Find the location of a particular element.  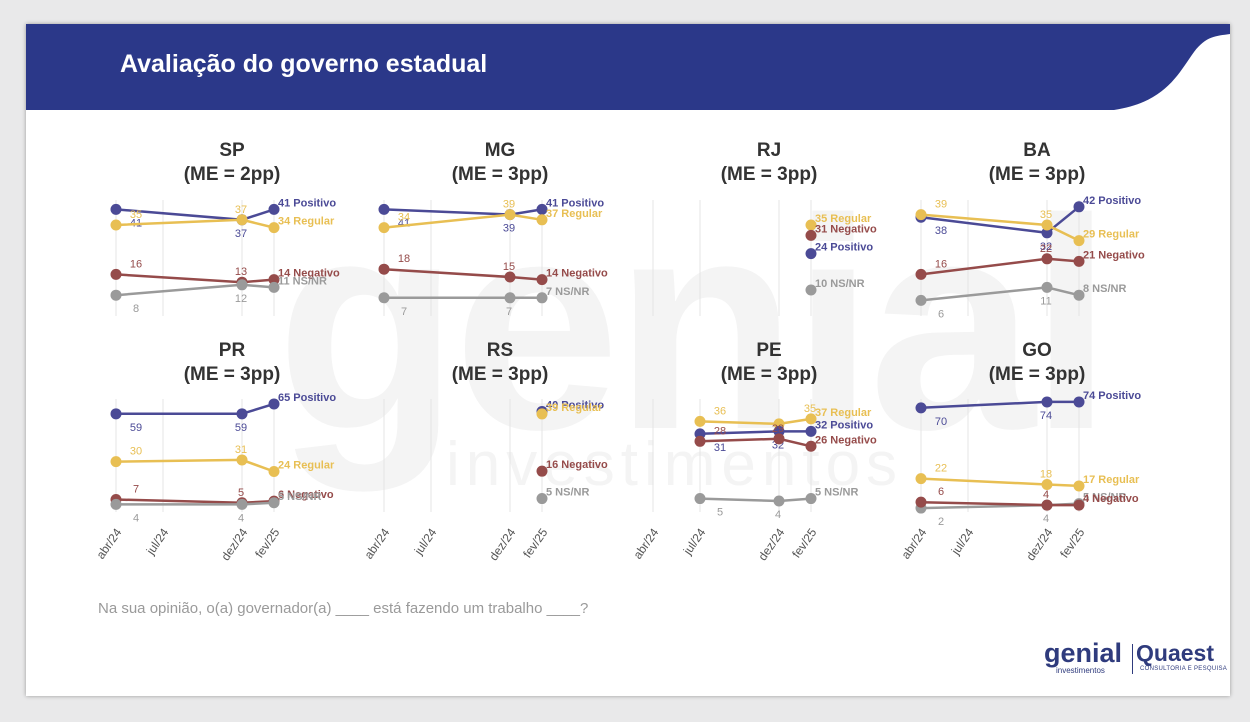

data-label: 36 is located at coordinates (720, 411).